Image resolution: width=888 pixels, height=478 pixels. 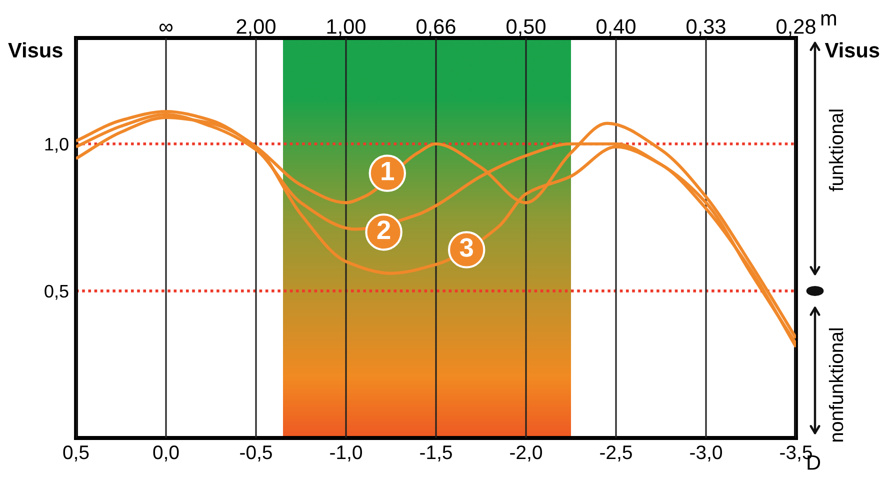 I want to click on text: m, so click(x=828, y=20).